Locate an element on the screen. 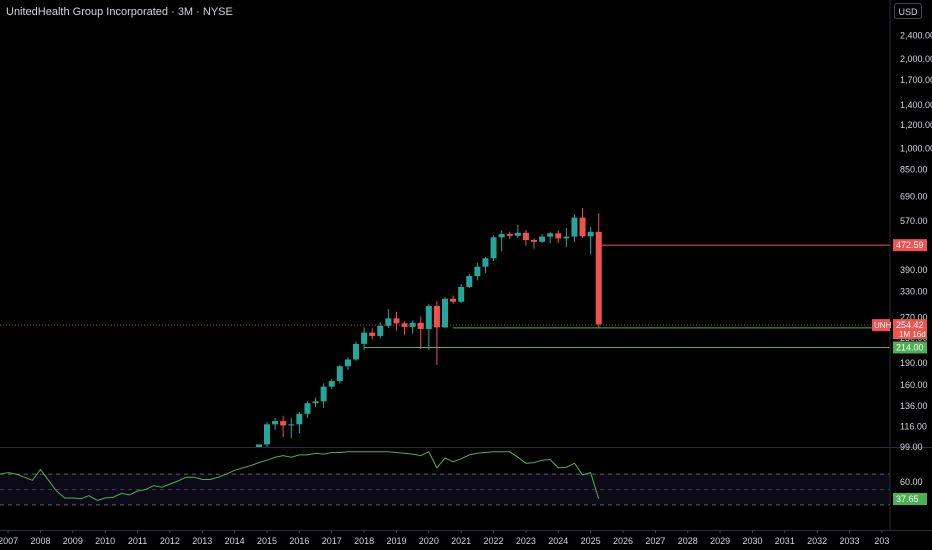 This screenshot has width=932, height=550. price-tick-label: 190.00 is located at coordinates (914, 363).